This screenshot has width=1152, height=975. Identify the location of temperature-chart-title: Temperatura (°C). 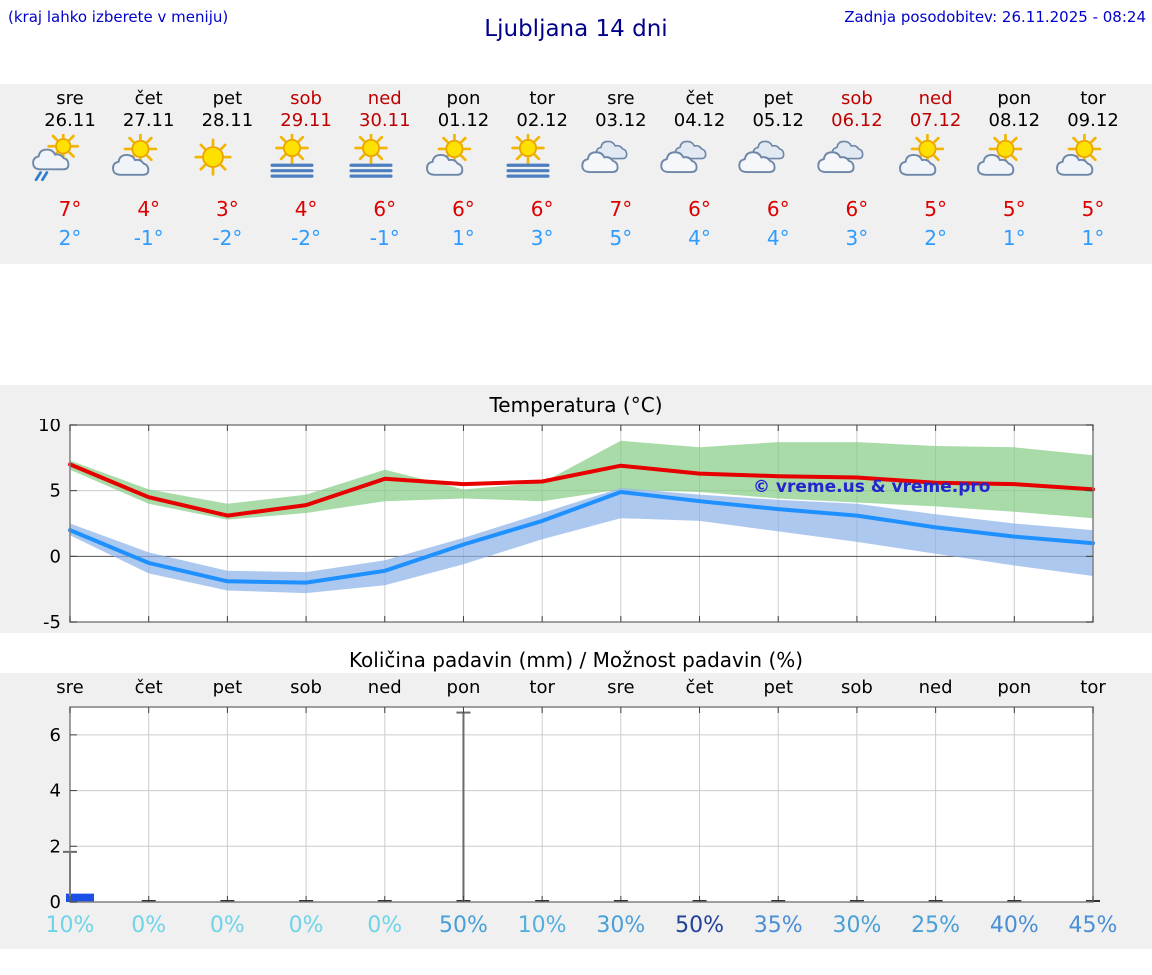
(576, 405).